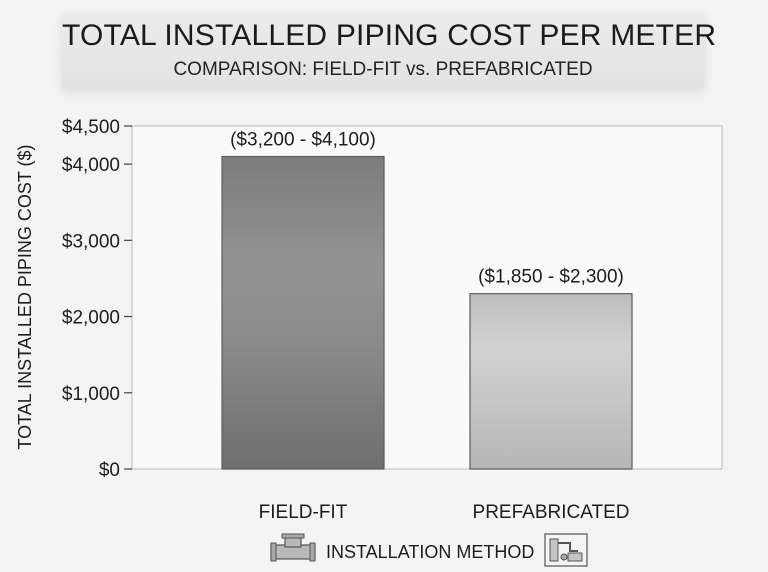  What do you see at coordinates (383, 69) in the screenshot?
I see `chart-subtitle: COMPARISON: FIELD-FIT vs. PREFABRICATED` at bounding box center [383, 69].